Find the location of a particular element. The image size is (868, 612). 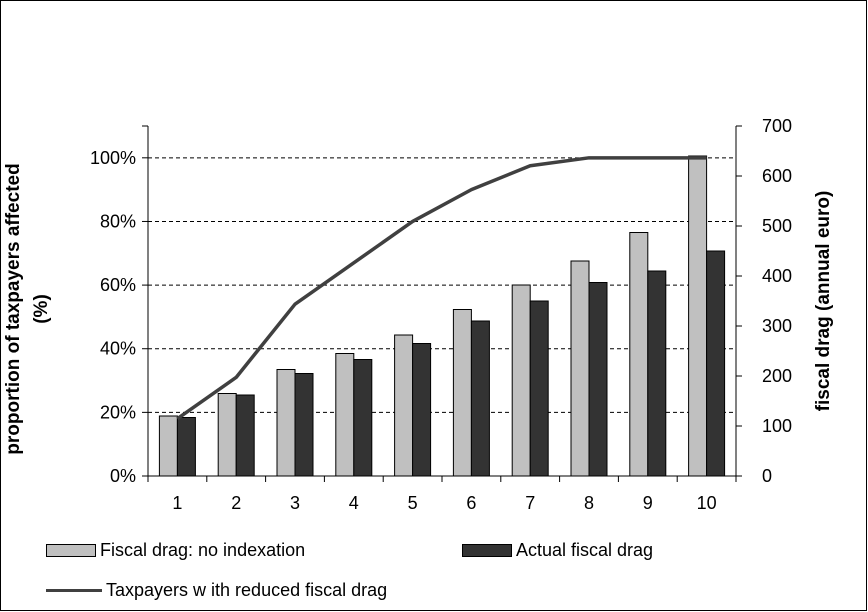

left-axis-title-line2: (%) is located at coordinates (41, 309).